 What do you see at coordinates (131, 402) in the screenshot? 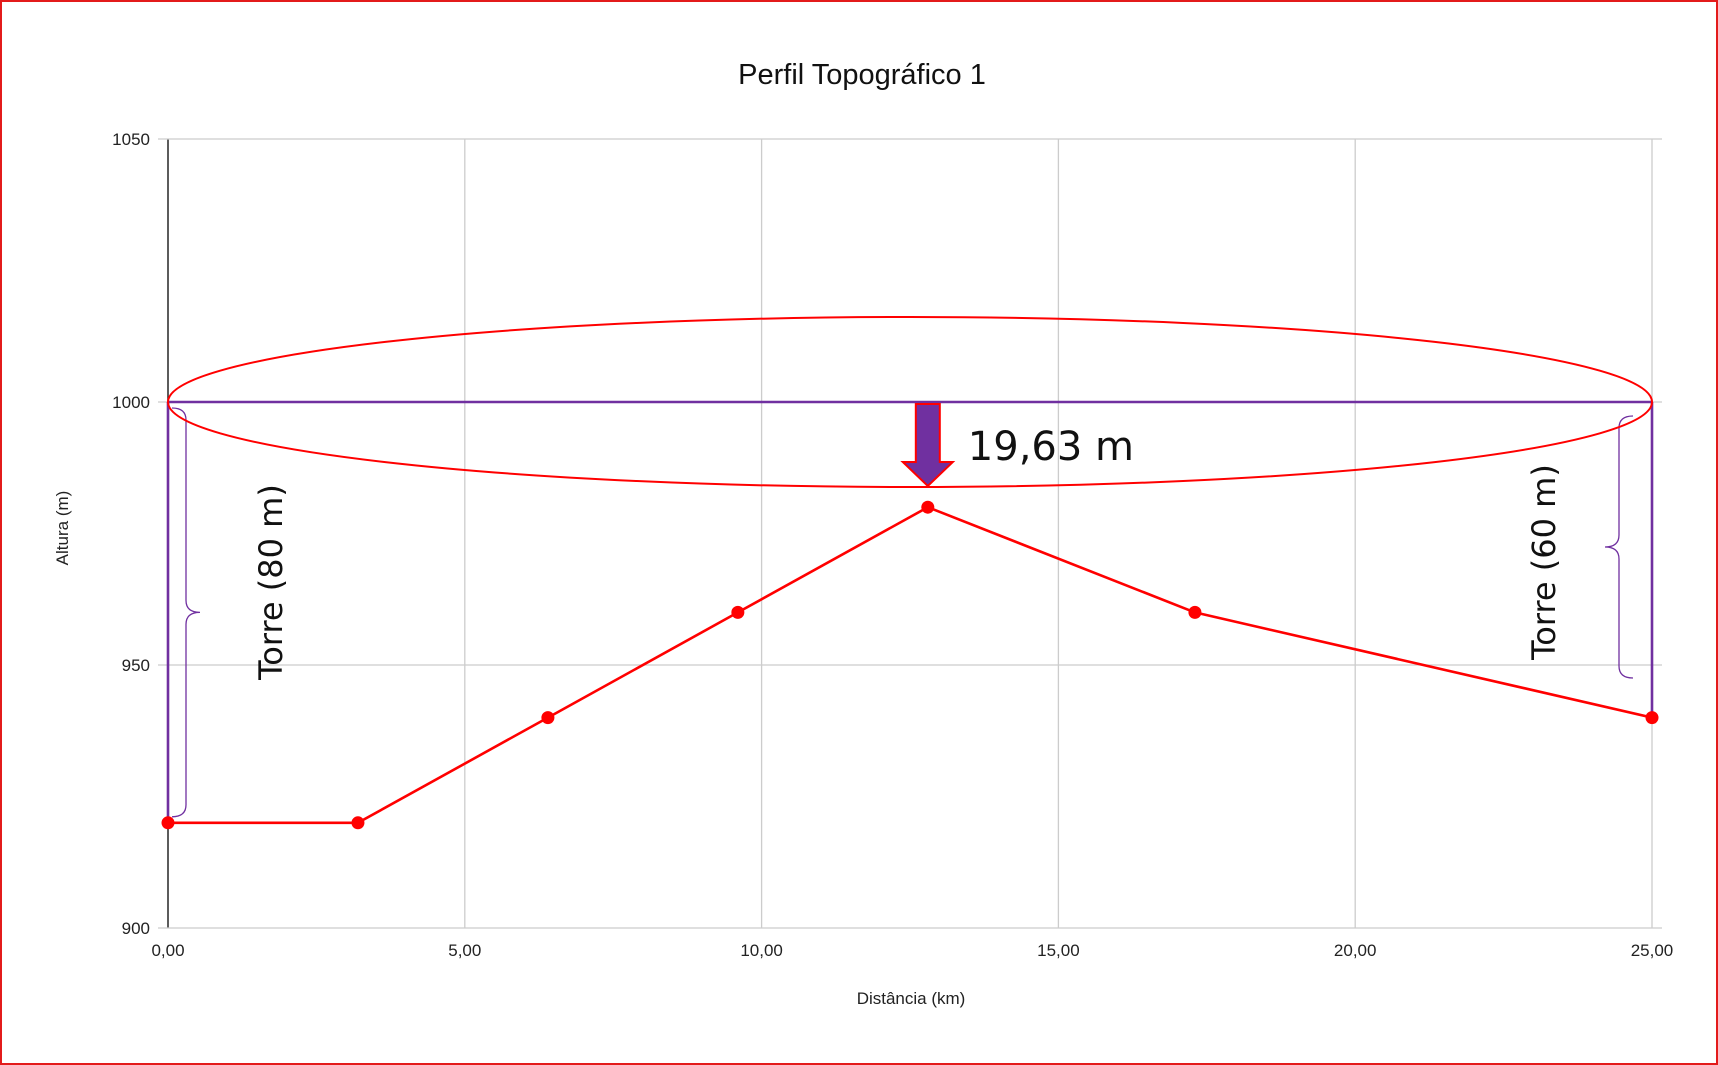
I see `y-tick-label: 1000` at bounding box center [131, 402].